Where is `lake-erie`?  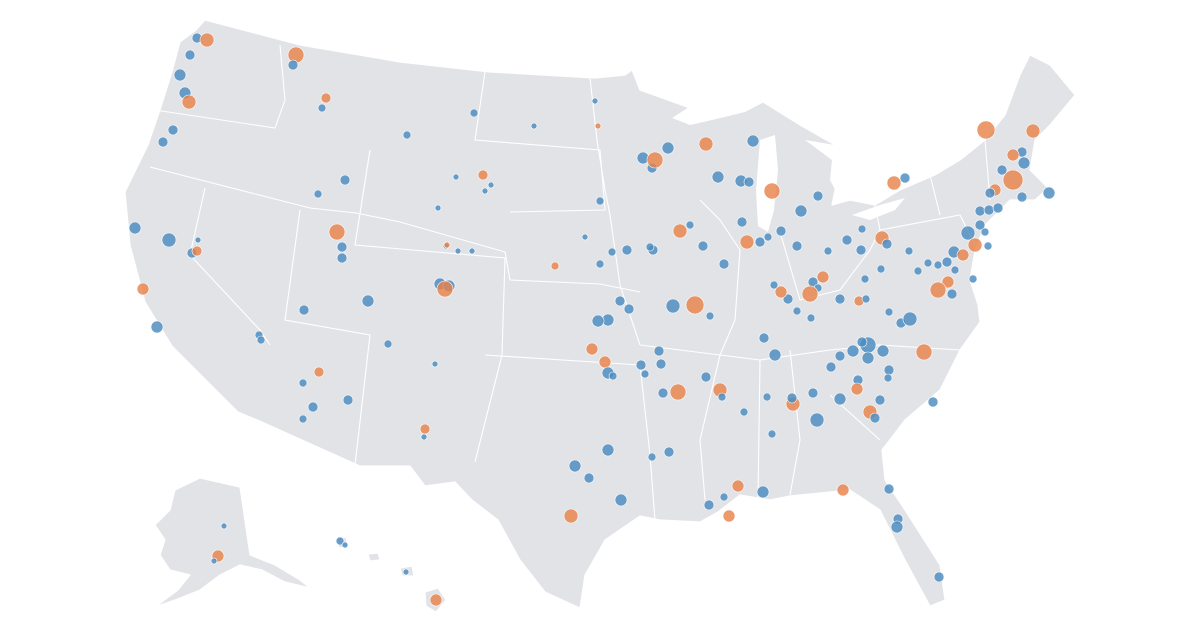
lake-erie is located at coordinates (878, 209).